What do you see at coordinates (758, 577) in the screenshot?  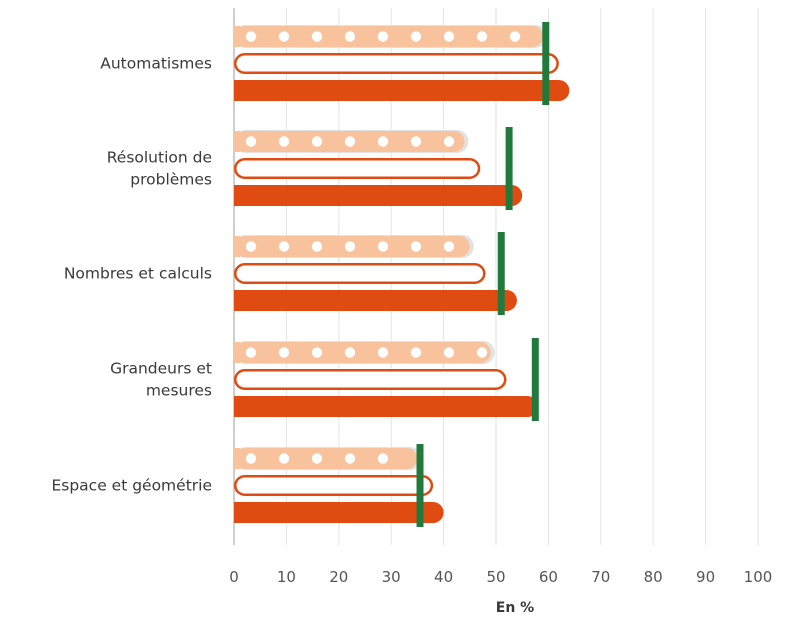 I see `x-tick-label: 100` at bounding box center [758, 577].